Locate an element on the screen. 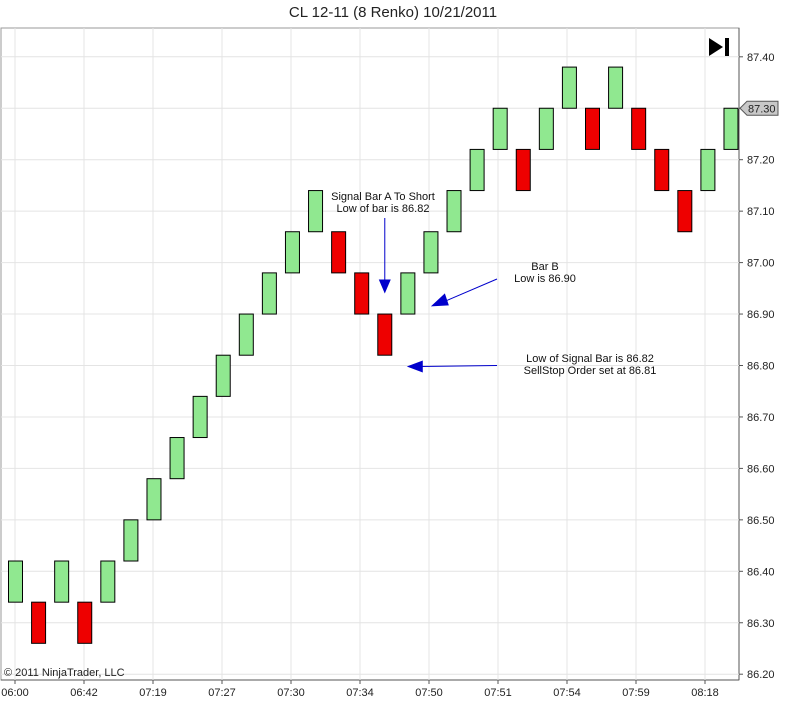 The width and height of the screenshot is (786, 725). price-tick-label: 86.70 is located at coordinates (761, 418).